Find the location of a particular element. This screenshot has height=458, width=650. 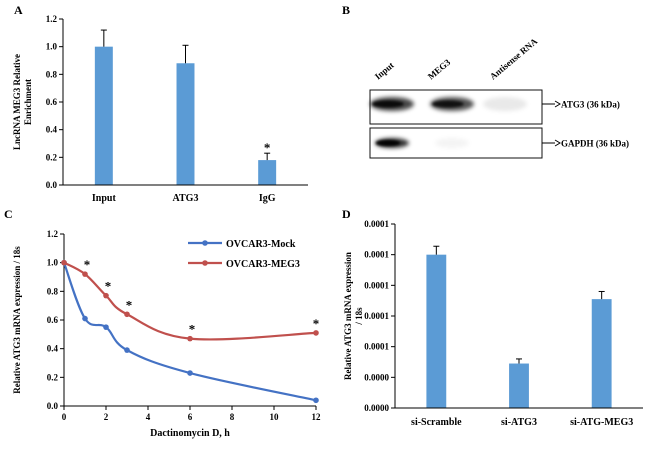

panel-a-y-ticks: 0.0 0.2 0.4 0.6 0.8 1.0 1.2 is located at coordinates (54, 102).